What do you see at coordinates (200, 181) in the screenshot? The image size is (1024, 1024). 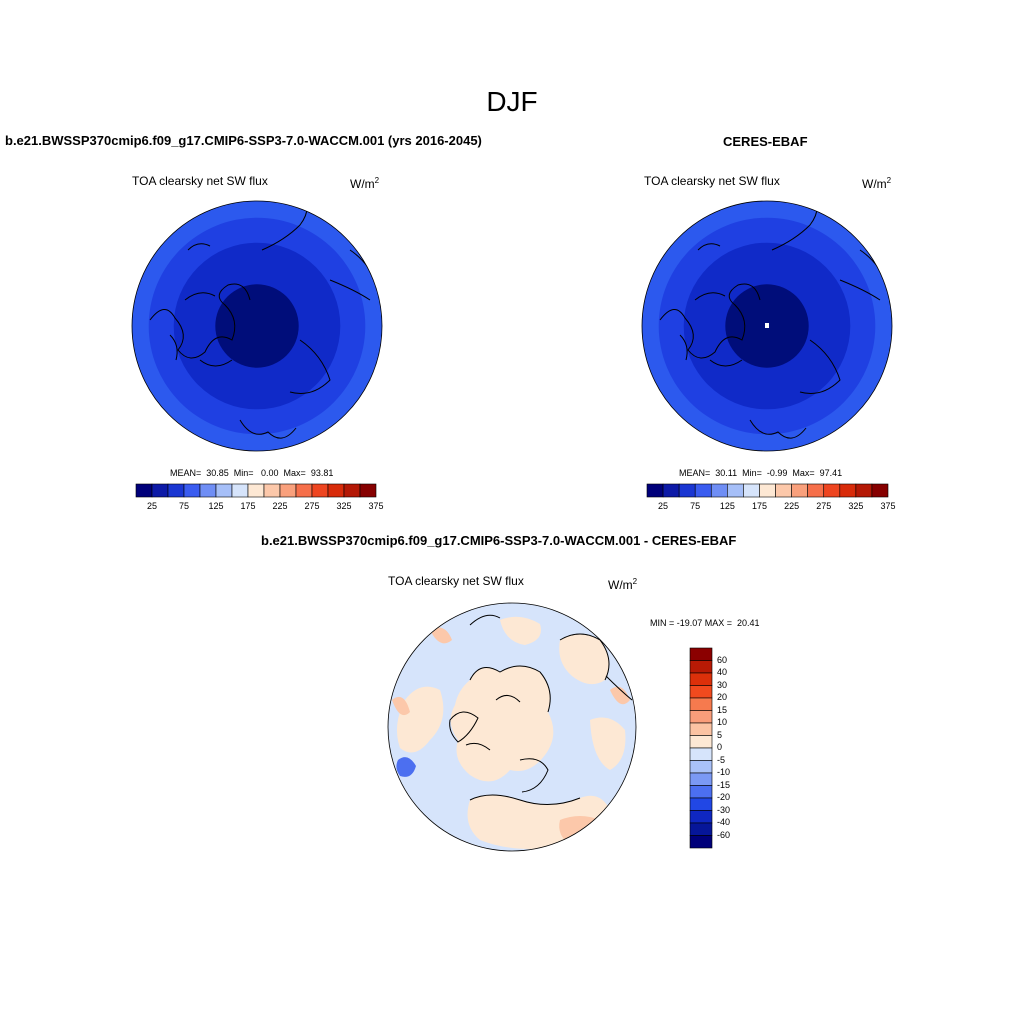 I see `model-variable-label: TOA clearsky net SW flux` at bounding box center [200, 181].